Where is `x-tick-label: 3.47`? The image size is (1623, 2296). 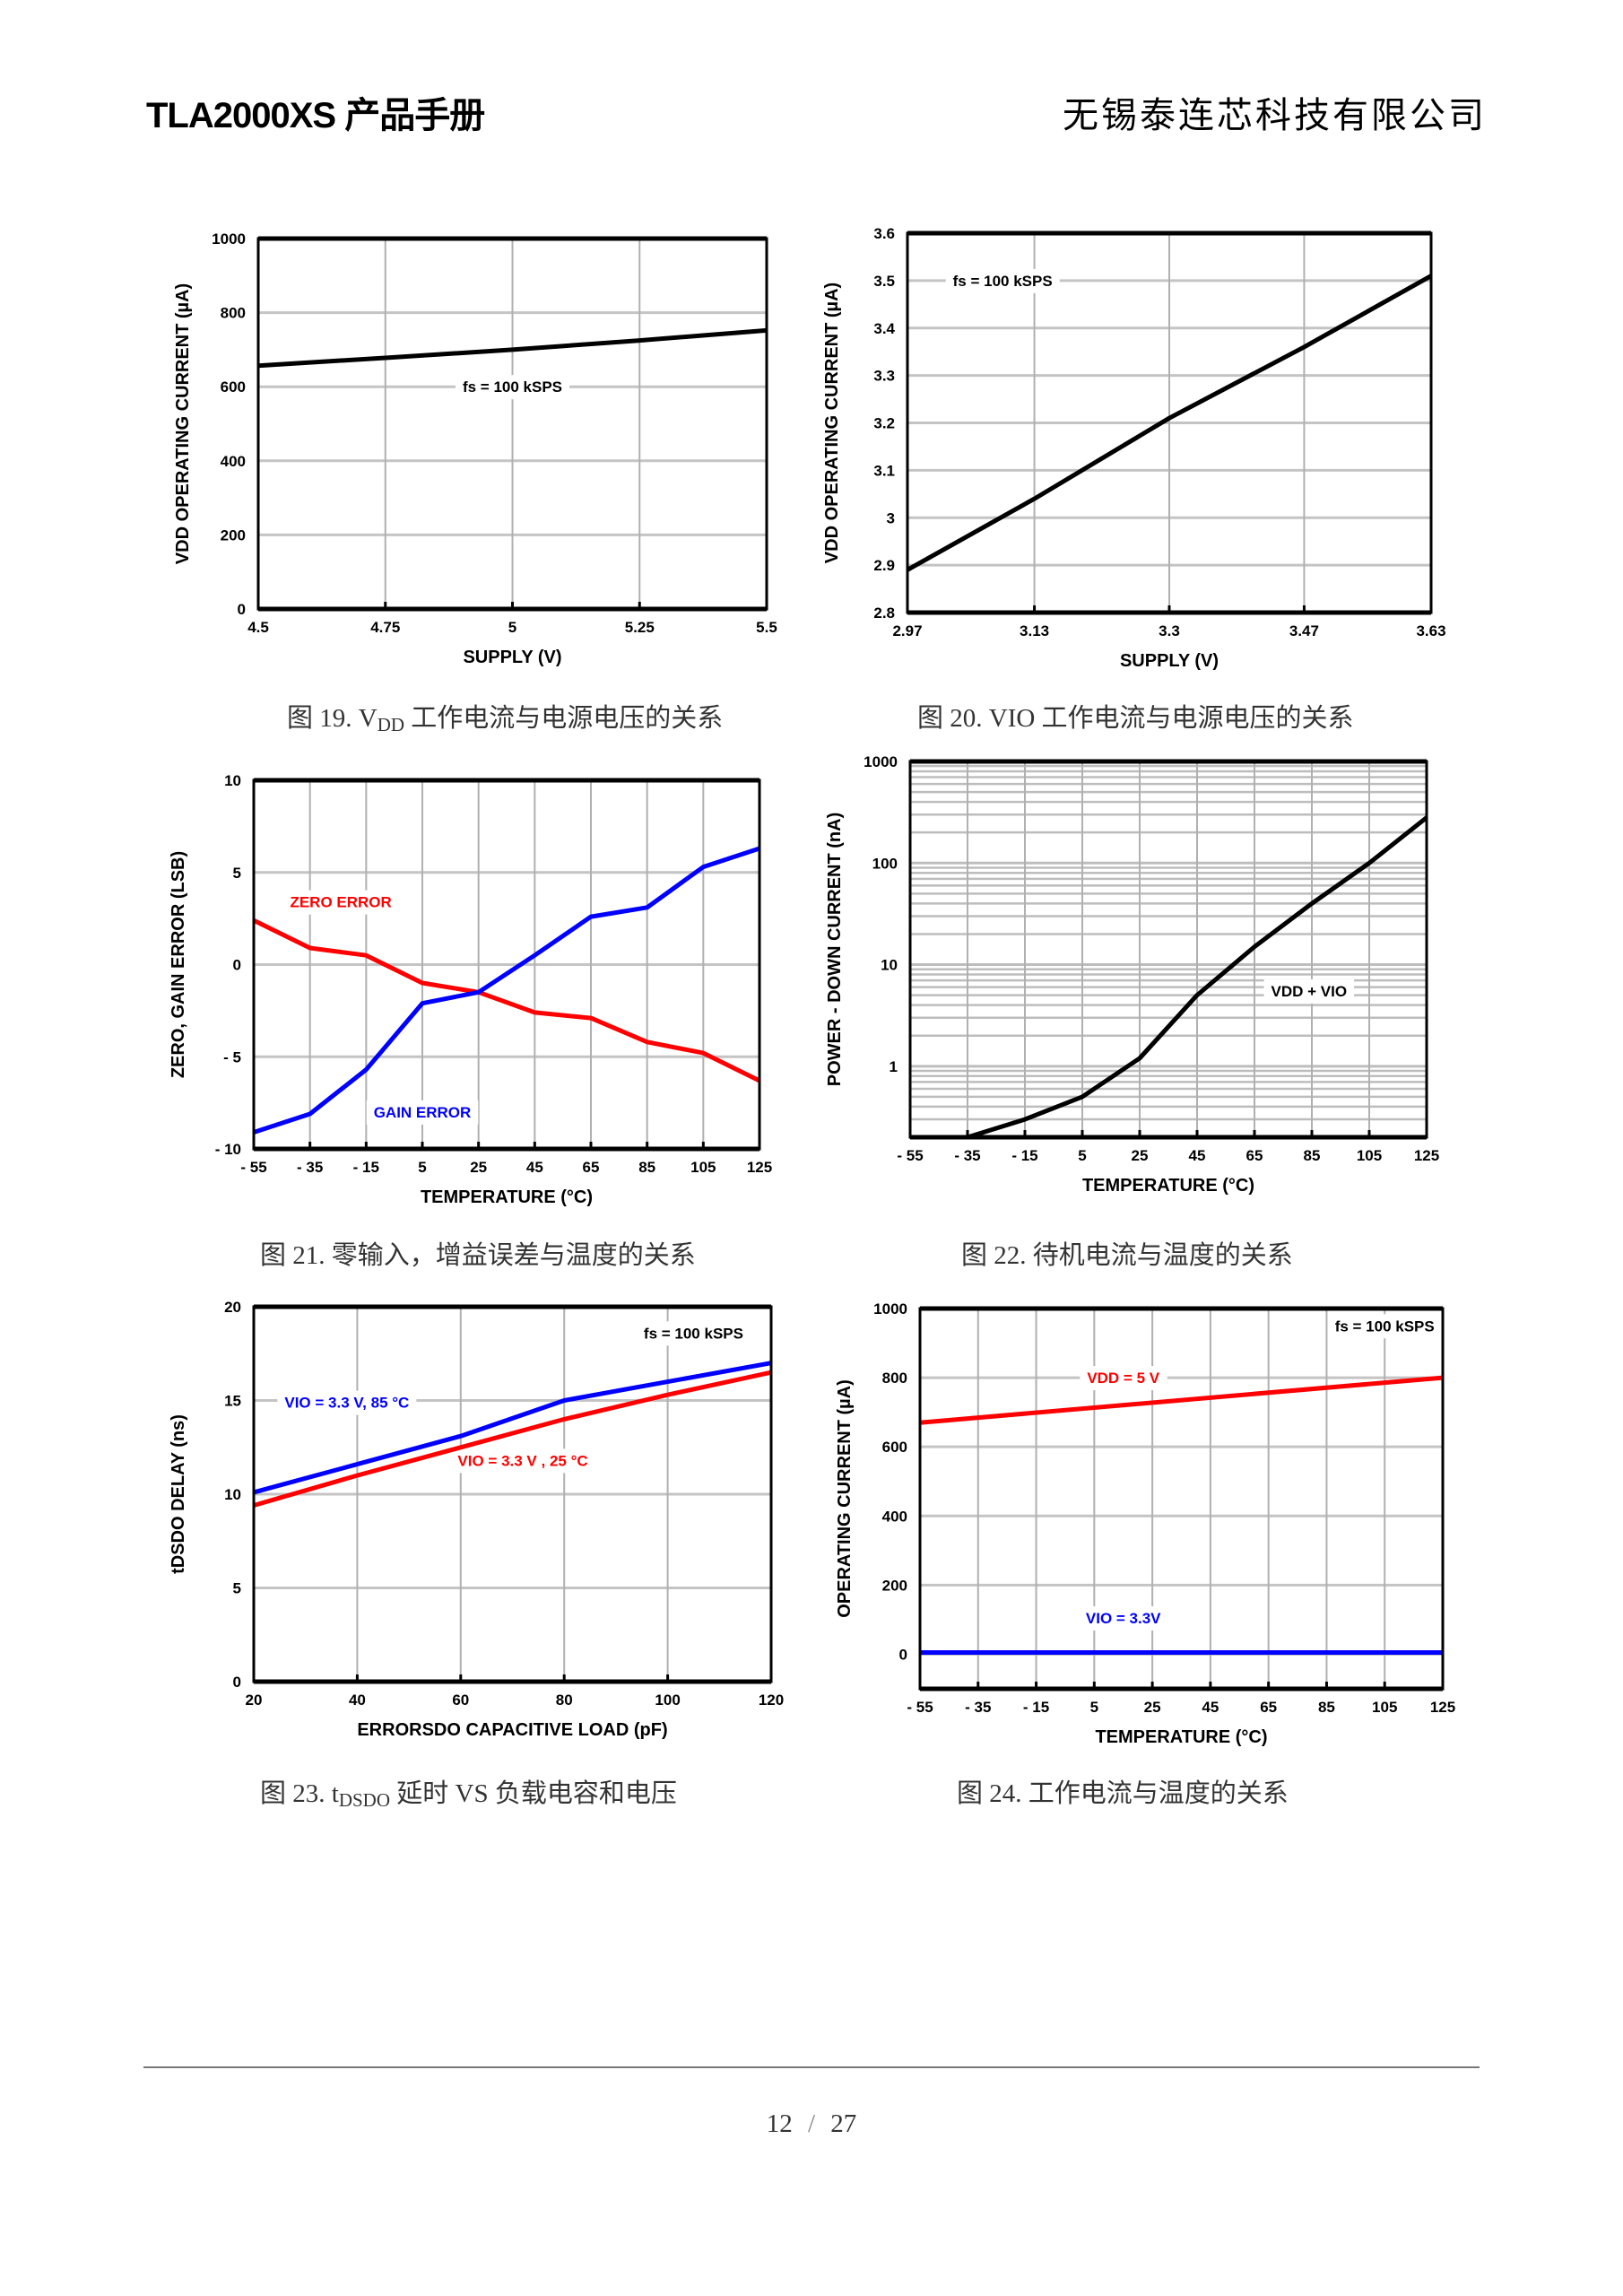 x-tick-label: 3.47 is located at coordinates (1304, 630).